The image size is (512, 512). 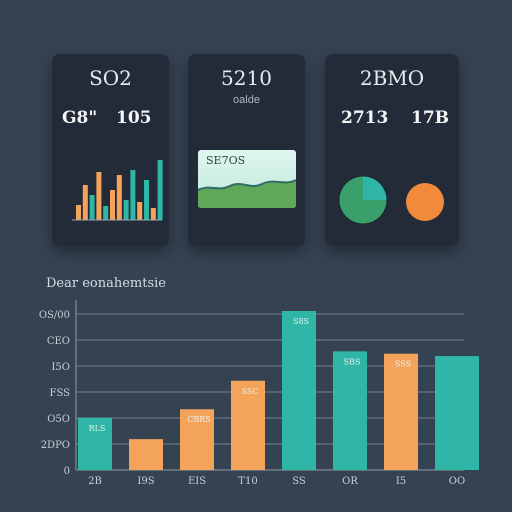 I want to click on card-2-subtitle: oalde, so click(x=246, y=100).